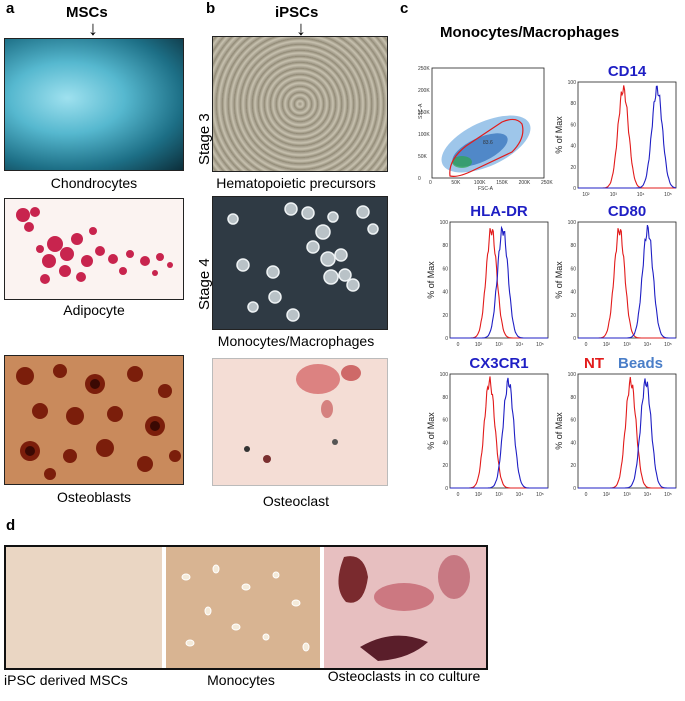  Describe the element at coordinates (302, 413) in the screenshot. I see `osteoclast-cells` at that location.